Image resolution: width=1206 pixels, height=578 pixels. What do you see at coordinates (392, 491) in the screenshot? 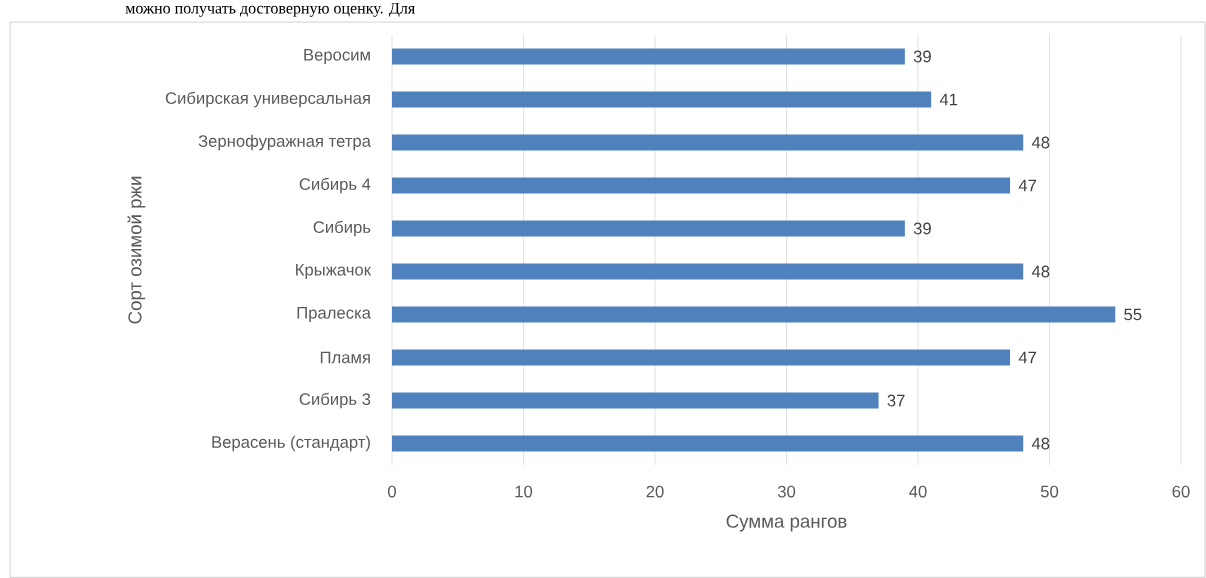
I see `x-tick-label: 0` at bounding box center [392, 491].